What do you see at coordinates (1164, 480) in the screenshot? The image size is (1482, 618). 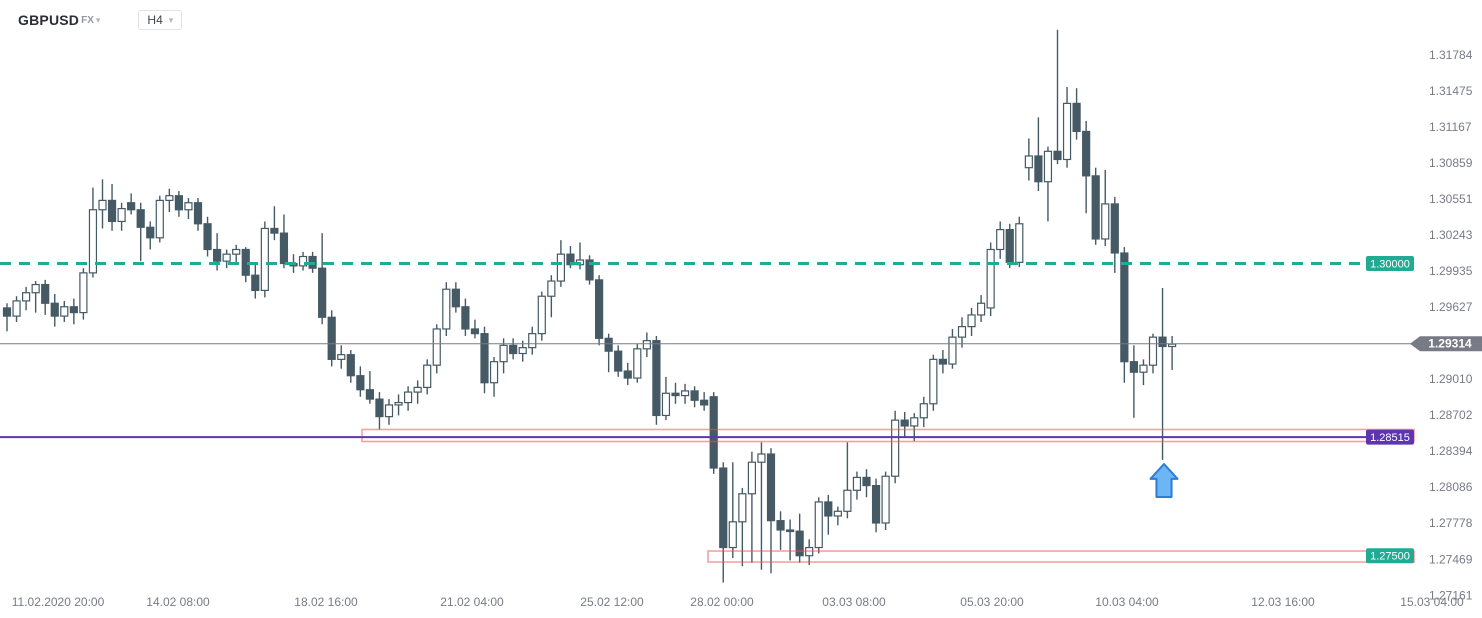 I see `buy-signal-arrow-up-icon` at bounding box center [1164, 480].